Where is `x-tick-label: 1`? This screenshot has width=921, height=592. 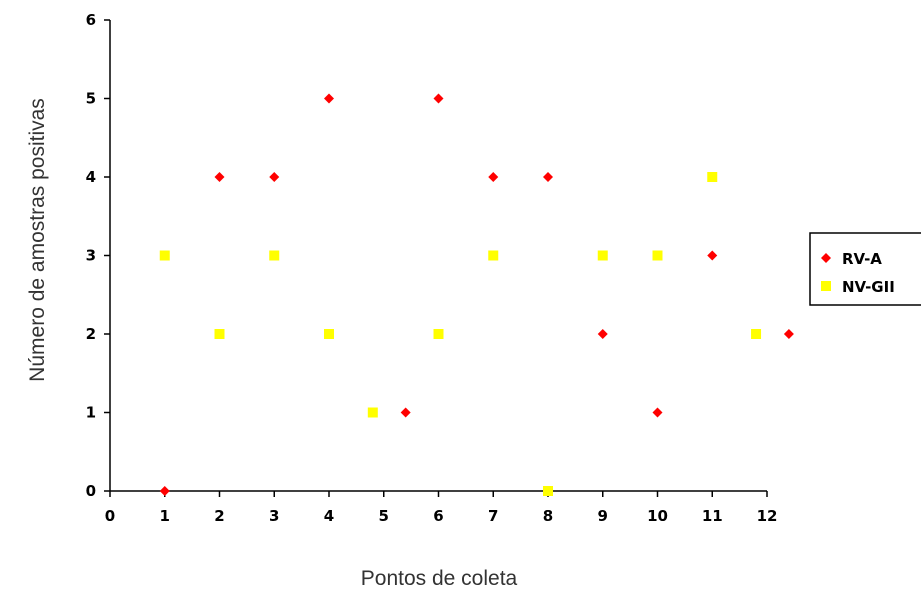 x-tick-label: 1 is located at coordinates (165, 516).